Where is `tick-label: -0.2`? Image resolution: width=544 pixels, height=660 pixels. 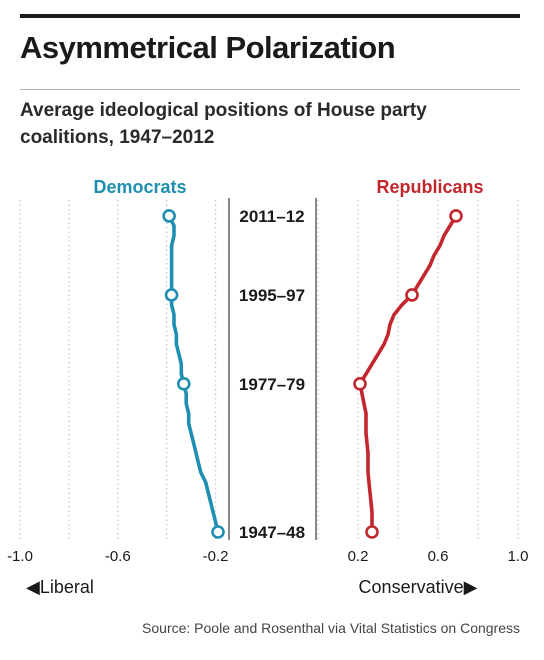
tick-label: -0.2 is located at coordinates (216, 556).